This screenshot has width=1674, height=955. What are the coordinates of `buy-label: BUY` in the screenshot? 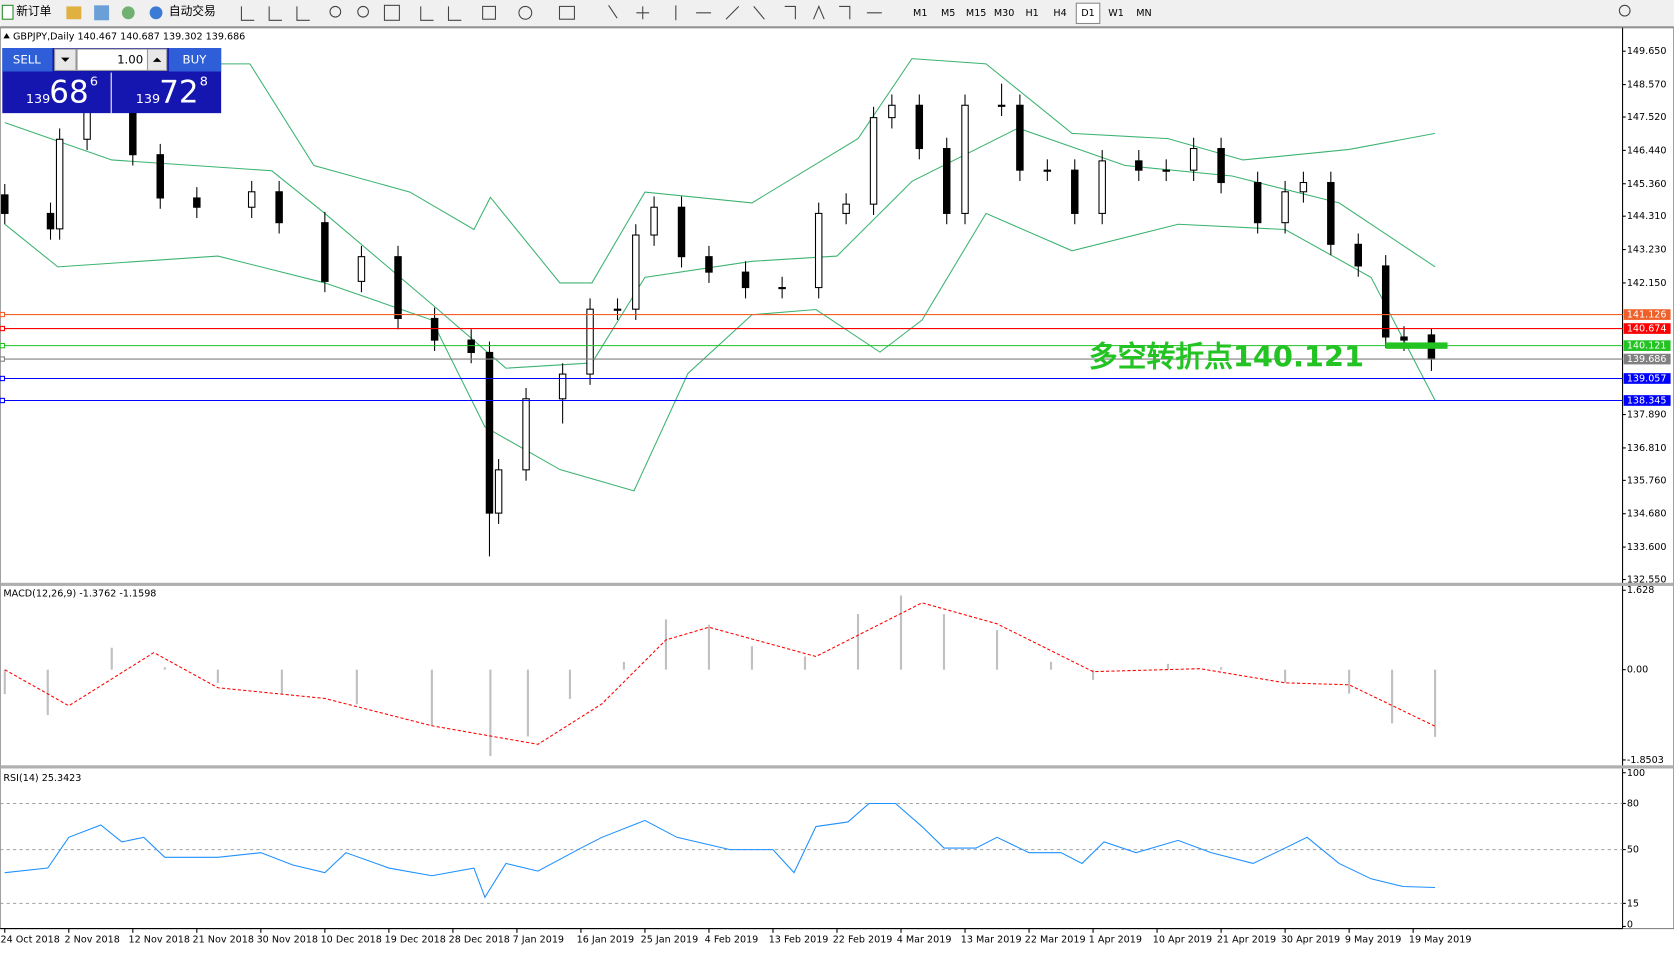 It's located at (195, 59).